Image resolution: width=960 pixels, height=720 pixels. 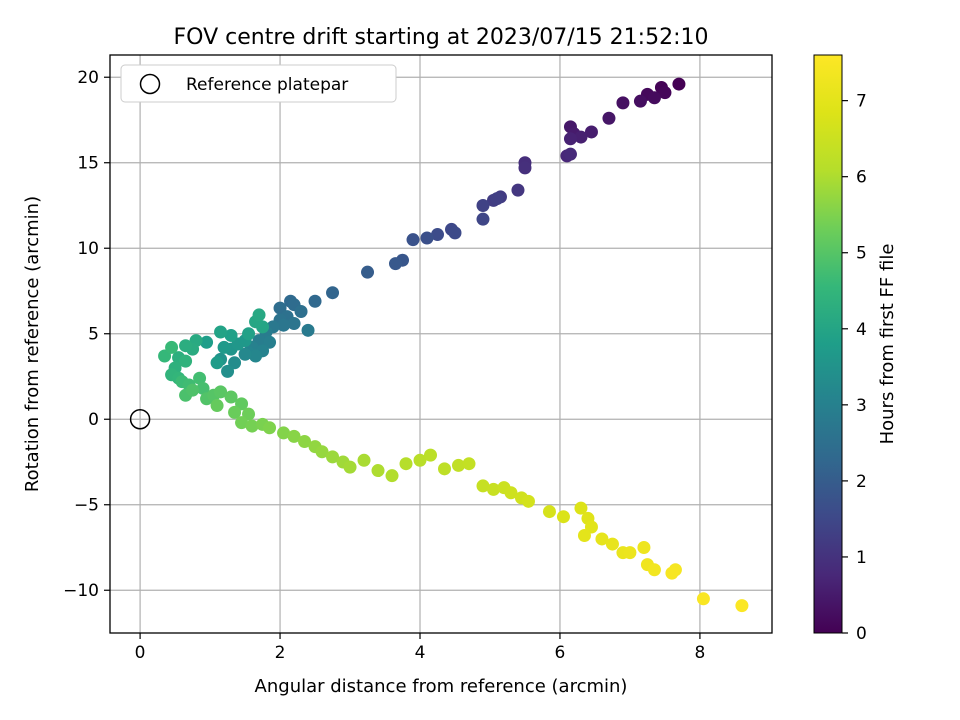 I want to click on colorbar-label: Hours from first FF file, so click(x=887, y=344).